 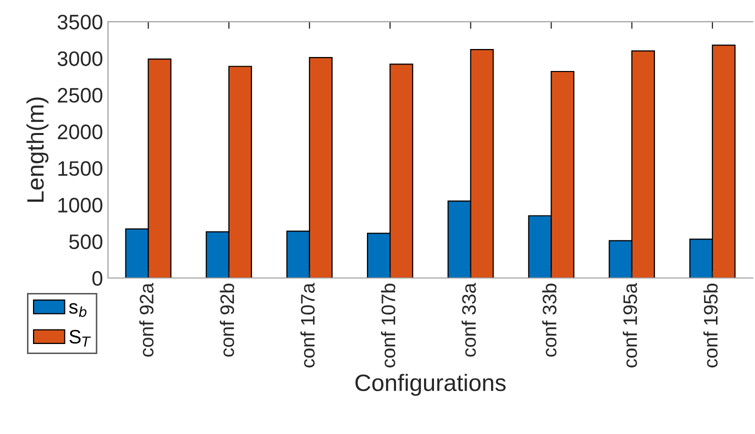 What do you see at coordinates (80, 205) in the screenshot?
I see `y-tick-label: 1000` at bounding box center [80, 205].